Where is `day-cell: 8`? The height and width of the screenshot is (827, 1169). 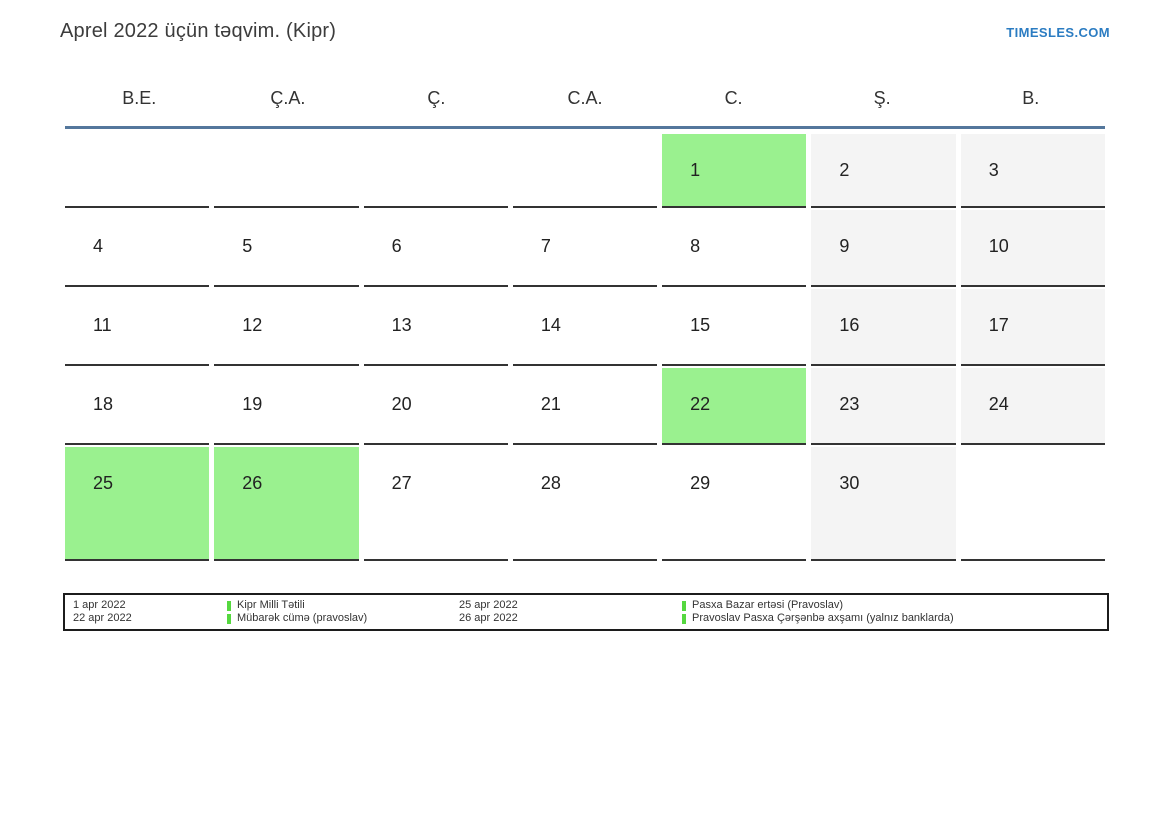 day-cell: 8 is located at coordinates (734, 248).